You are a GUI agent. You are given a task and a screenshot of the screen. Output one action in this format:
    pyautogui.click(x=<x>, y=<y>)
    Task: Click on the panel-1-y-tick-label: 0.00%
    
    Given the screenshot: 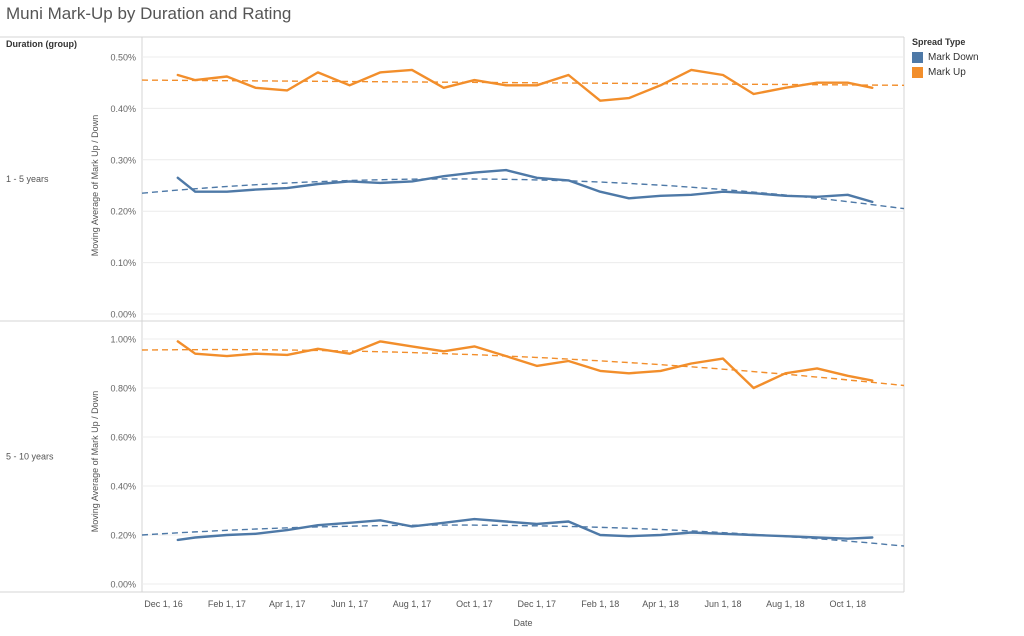 What is the action you would take?
    pyautogui.click(x=123, y=315)
    